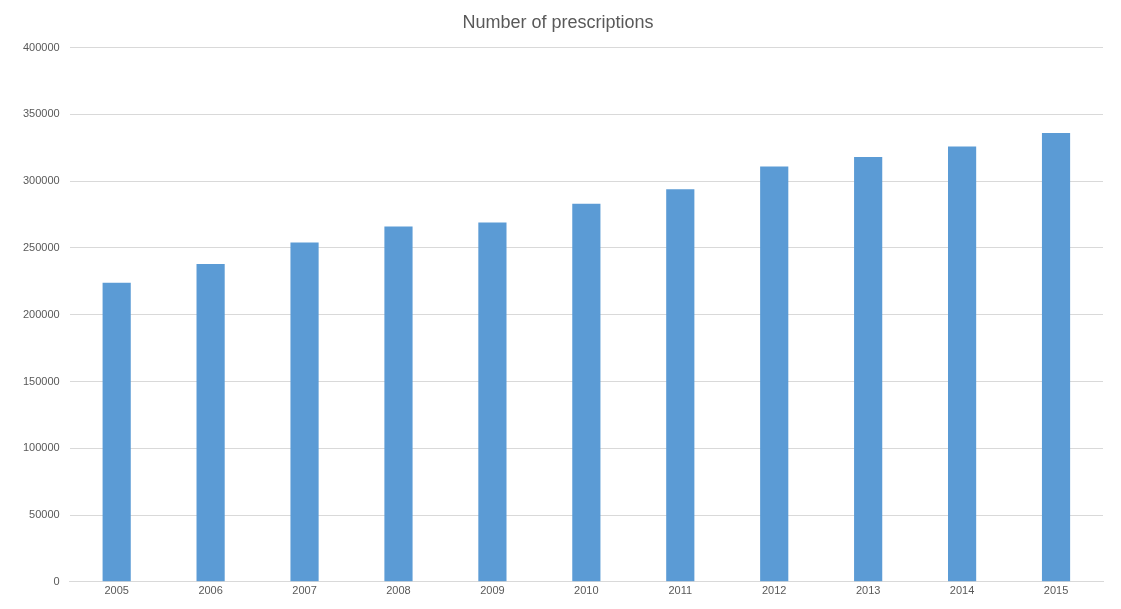 The width and height of the screenshot is (1121, 609). What do you see at coordinates (680, 590) in the screenshot?
I see `x-tick-label: 2011` at bounding box center [680, 590].